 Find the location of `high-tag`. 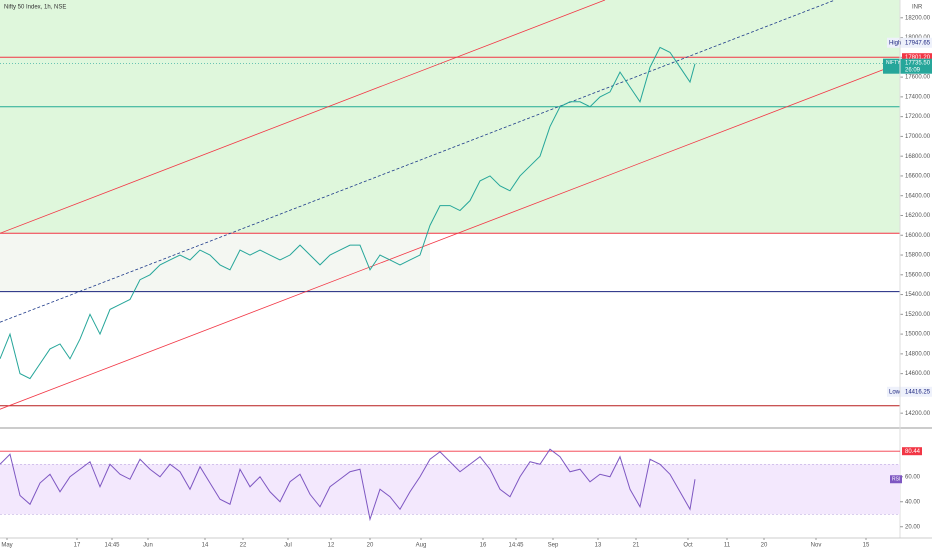

high-tag is located at coordinates (909, 42).